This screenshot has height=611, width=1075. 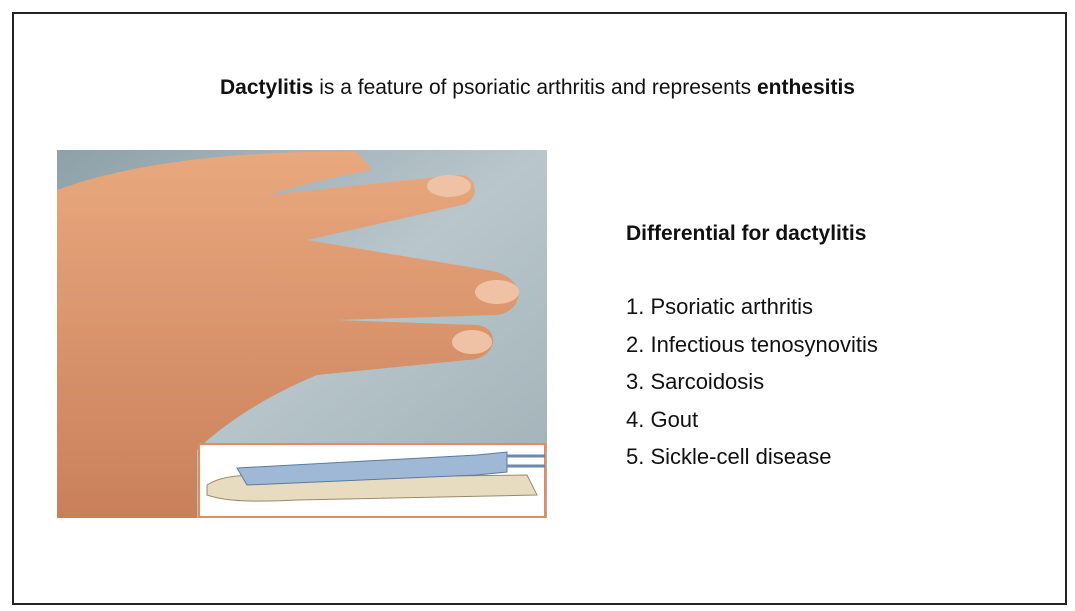 I want to click on list-item: 5. Sickle-cell disease, so click(x=729, y=456).